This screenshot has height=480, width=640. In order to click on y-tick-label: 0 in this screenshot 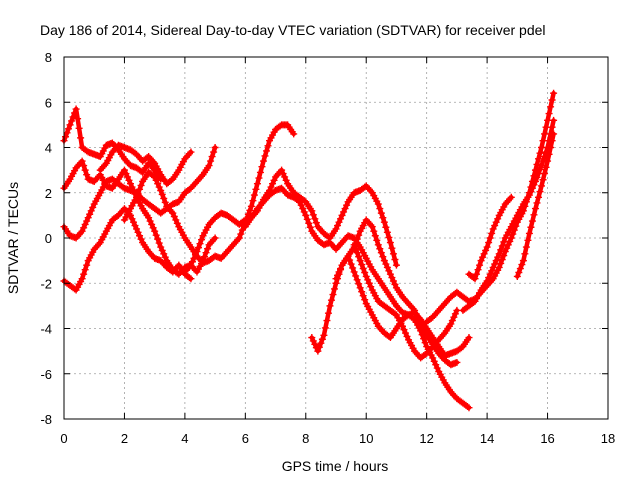, I will do `click(48, 238)`.